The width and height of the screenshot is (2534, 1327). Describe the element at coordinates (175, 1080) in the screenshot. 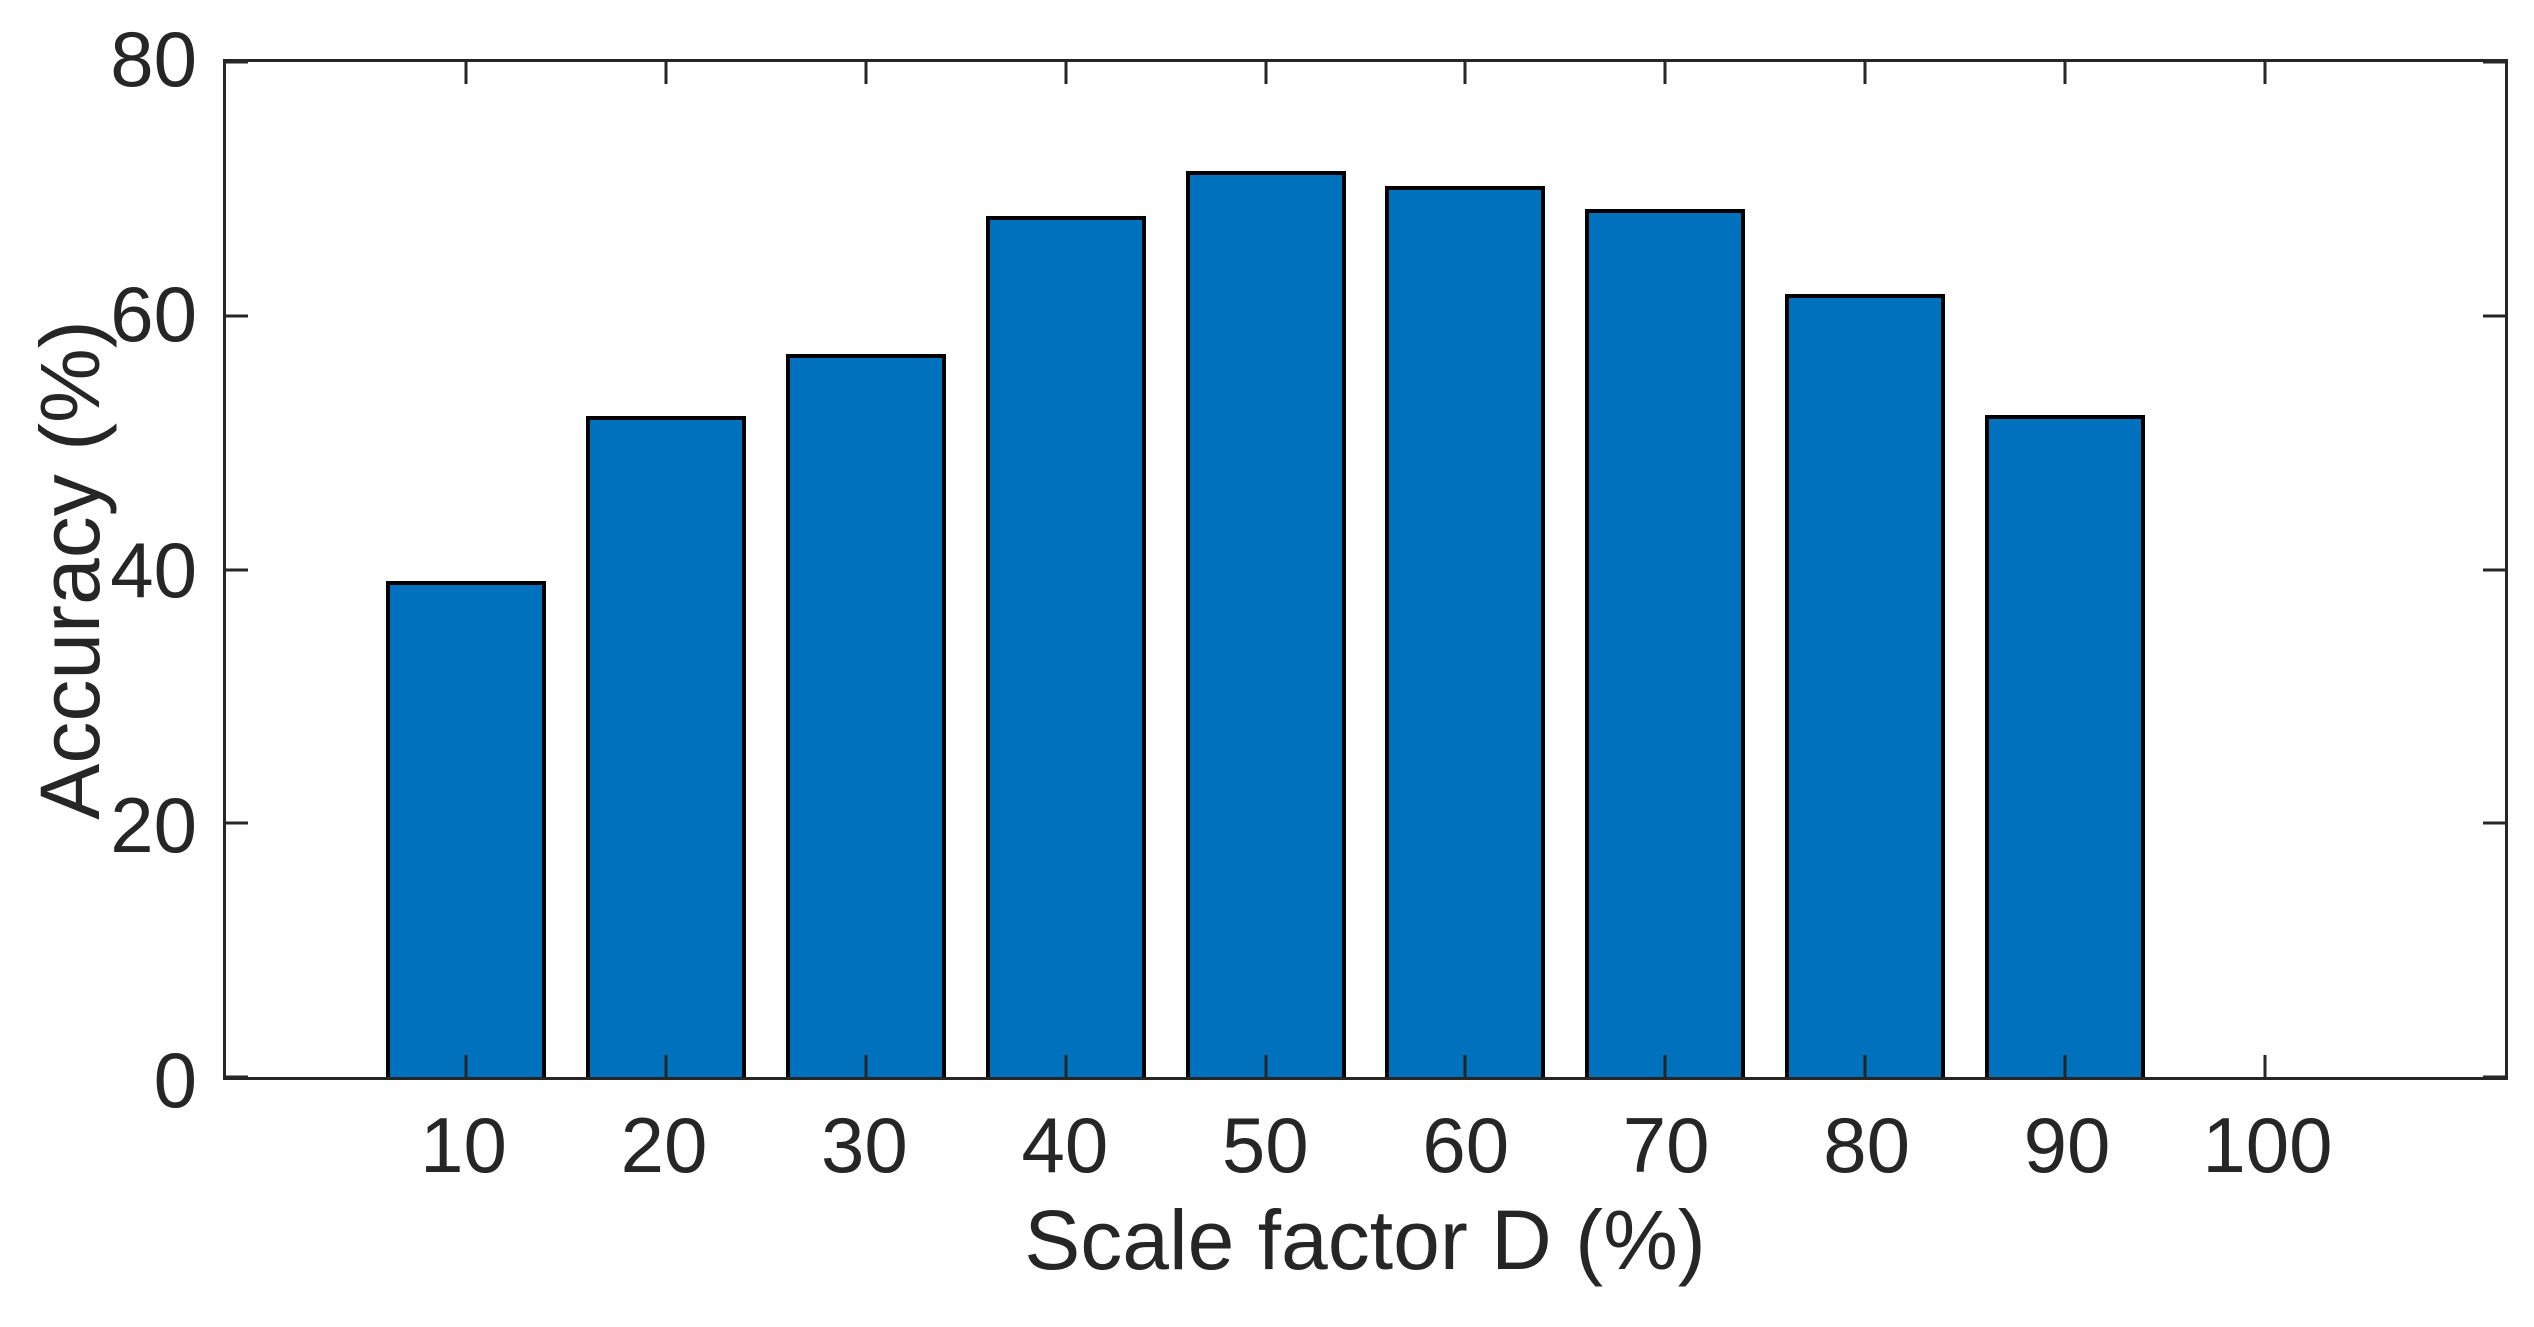

I see `y-tick-label-0: 0` at that location.